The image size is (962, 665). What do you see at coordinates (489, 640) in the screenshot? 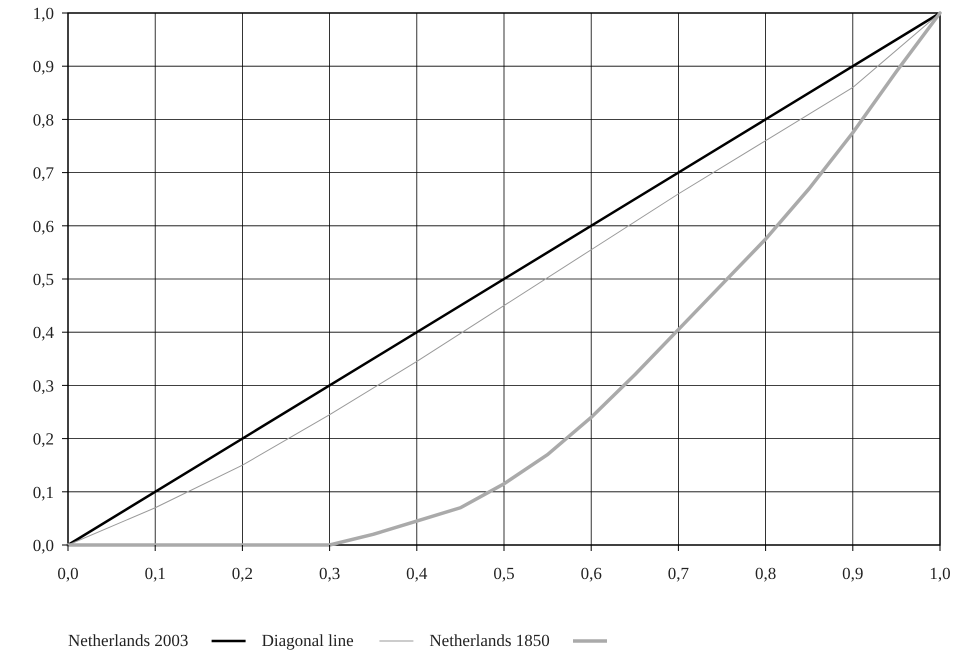
I see `legend-label: Netherlands 1850` at bounding box center [489, 640].